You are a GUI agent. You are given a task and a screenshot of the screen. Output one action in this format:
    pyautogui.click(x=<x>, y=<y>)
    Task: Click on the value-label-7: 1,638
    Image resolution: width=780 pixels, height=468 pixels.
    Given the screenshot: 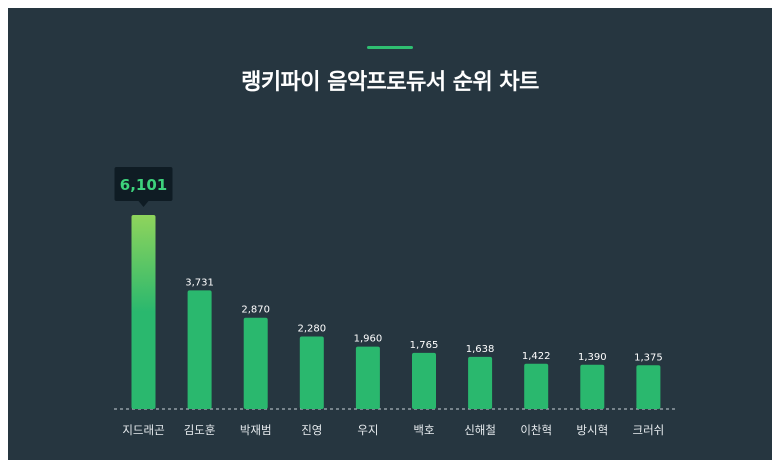 What is the action you would take?
    pyautogui.click(x=480, y=349)
    